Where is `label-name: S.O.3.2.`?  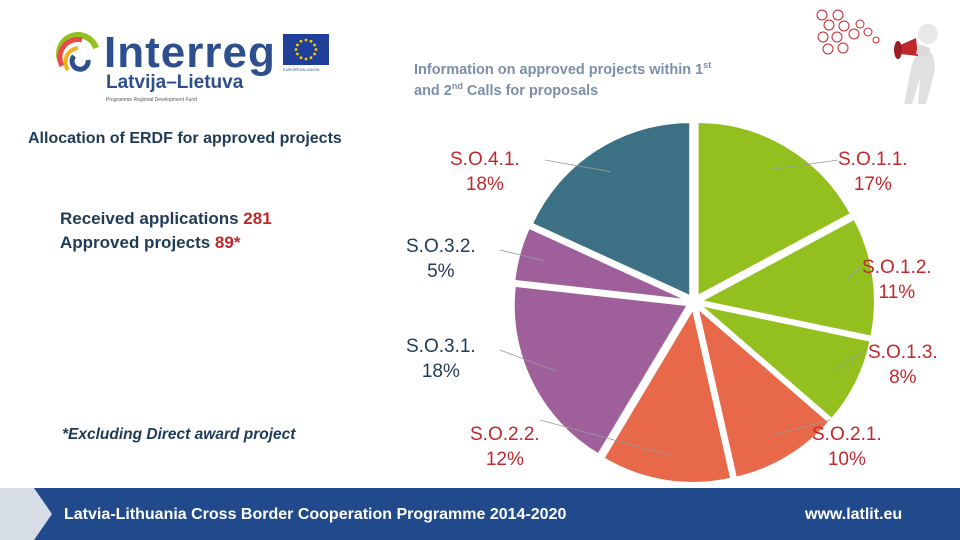
label-name: S.O.3.2. is located at coordinates (441, 246).